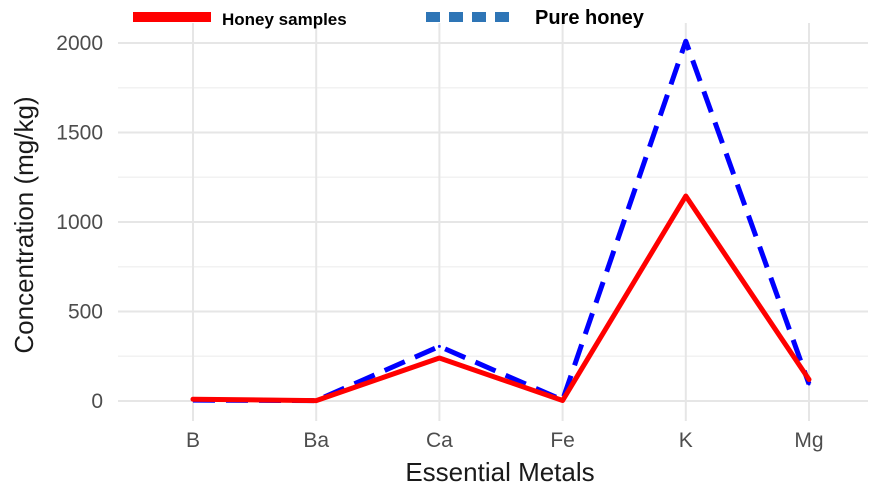  I want to click on legend: Honey samples Pure honey, so click(389, 18).